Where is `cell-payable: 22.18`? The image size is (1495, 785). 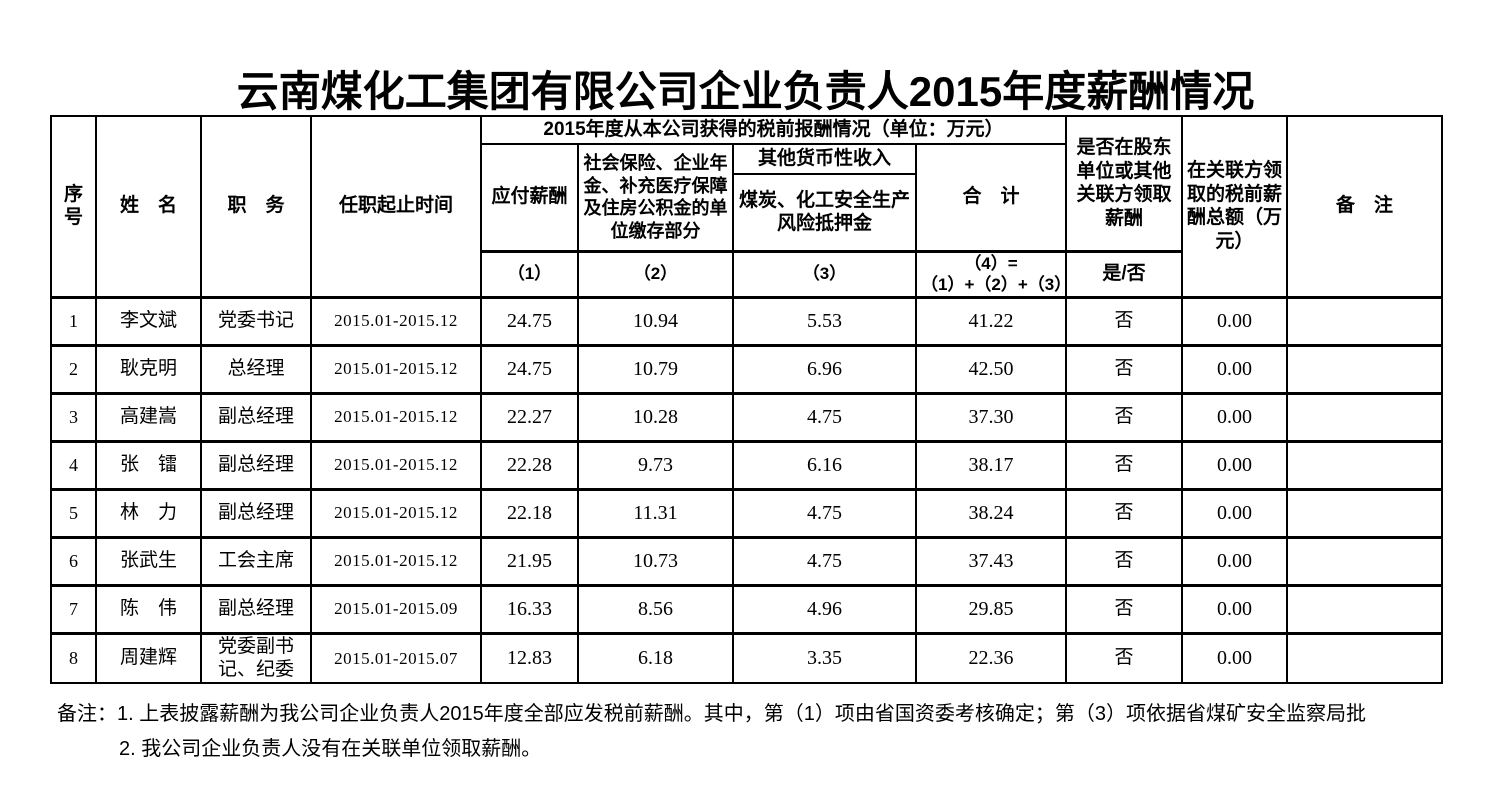 cell-payable: 22.18 is located at coordinates (529, 512).